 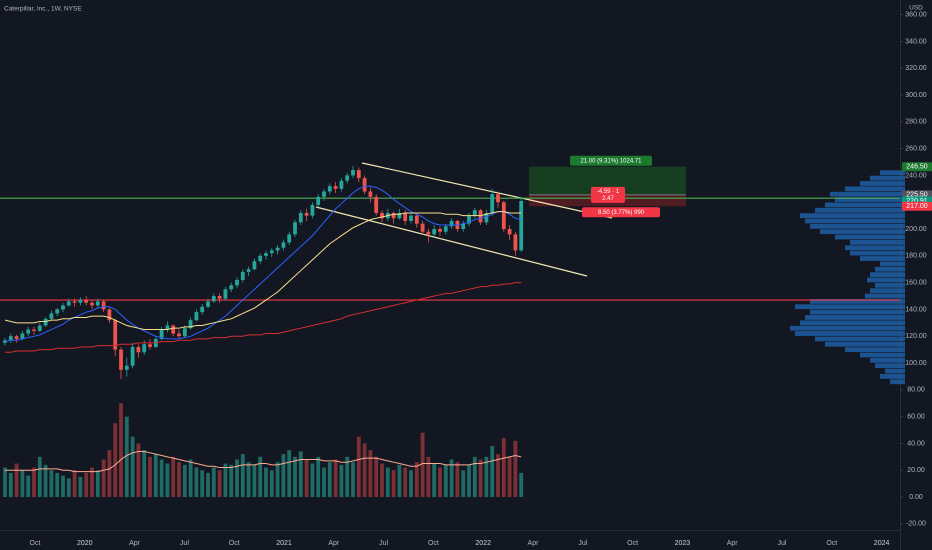 I want to click on price-badge-label: 246.50, so click(x=917, y=167).